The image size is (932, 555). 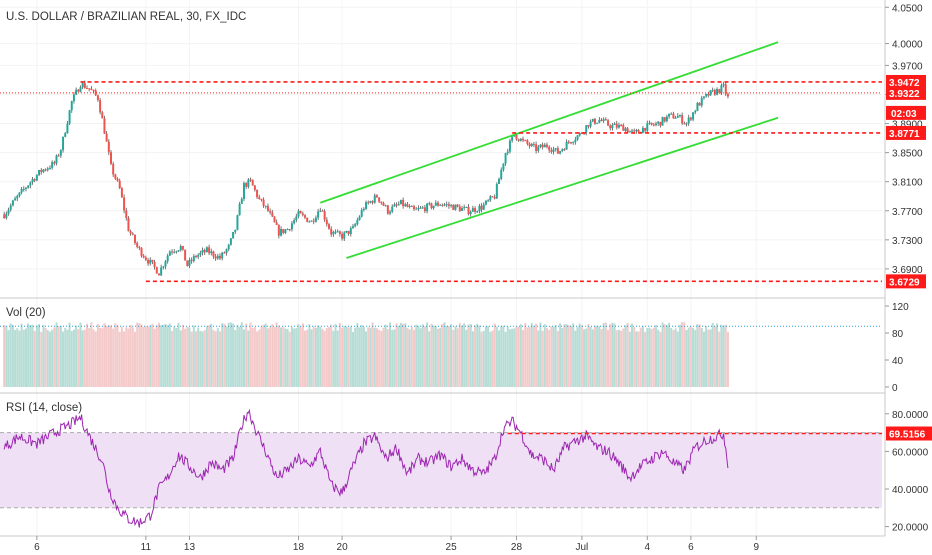 What do you see at coordinates (907, 125) in the screenshot?
I see `price-tick-label: 3.8900` at bounding box center [907, 125].